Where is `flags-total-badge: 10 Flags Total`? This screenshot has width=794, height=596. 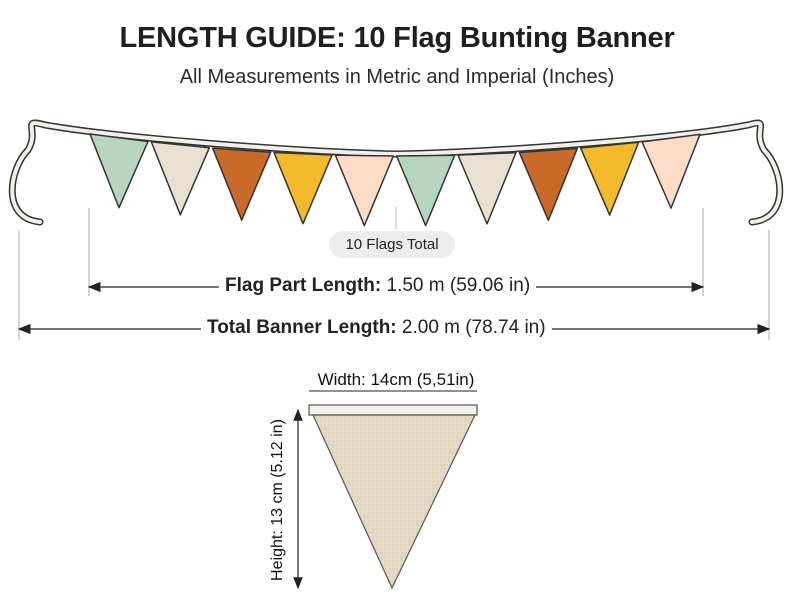 flags-total-badge: 10 Flags Total is located at coordinates (392, 244).